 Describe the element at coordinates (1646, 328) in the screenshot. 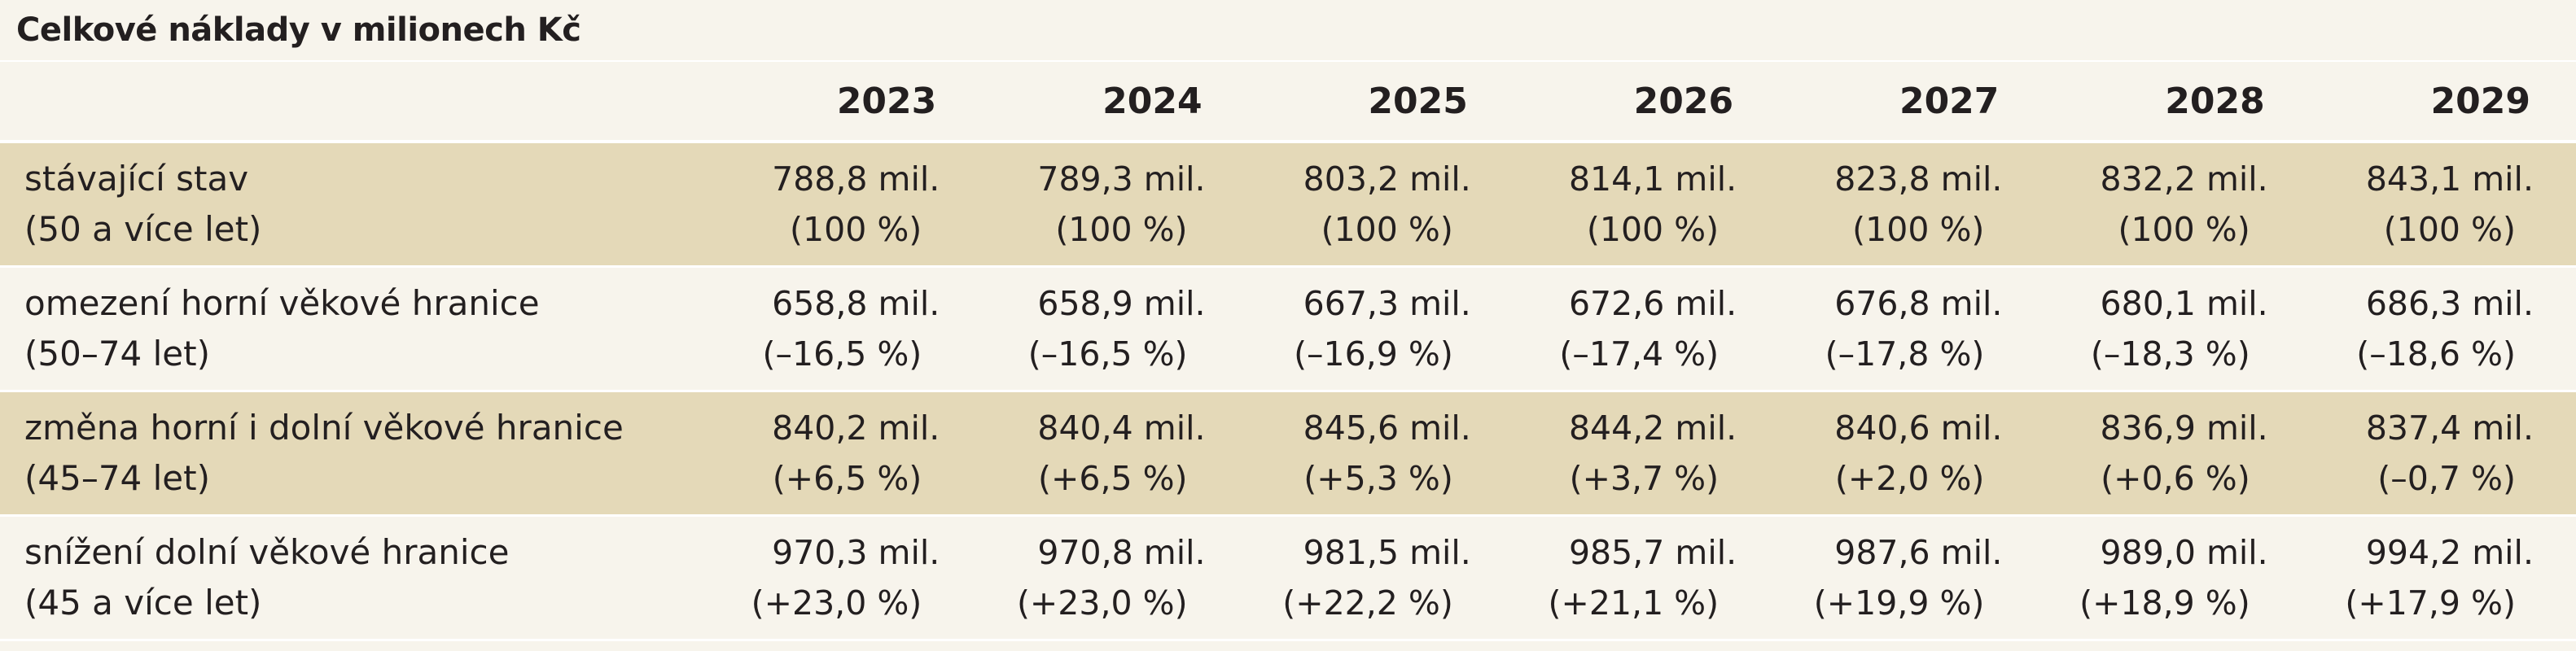

I see `table-cell: 672,6 mil. (–17,4 %)` at that location.